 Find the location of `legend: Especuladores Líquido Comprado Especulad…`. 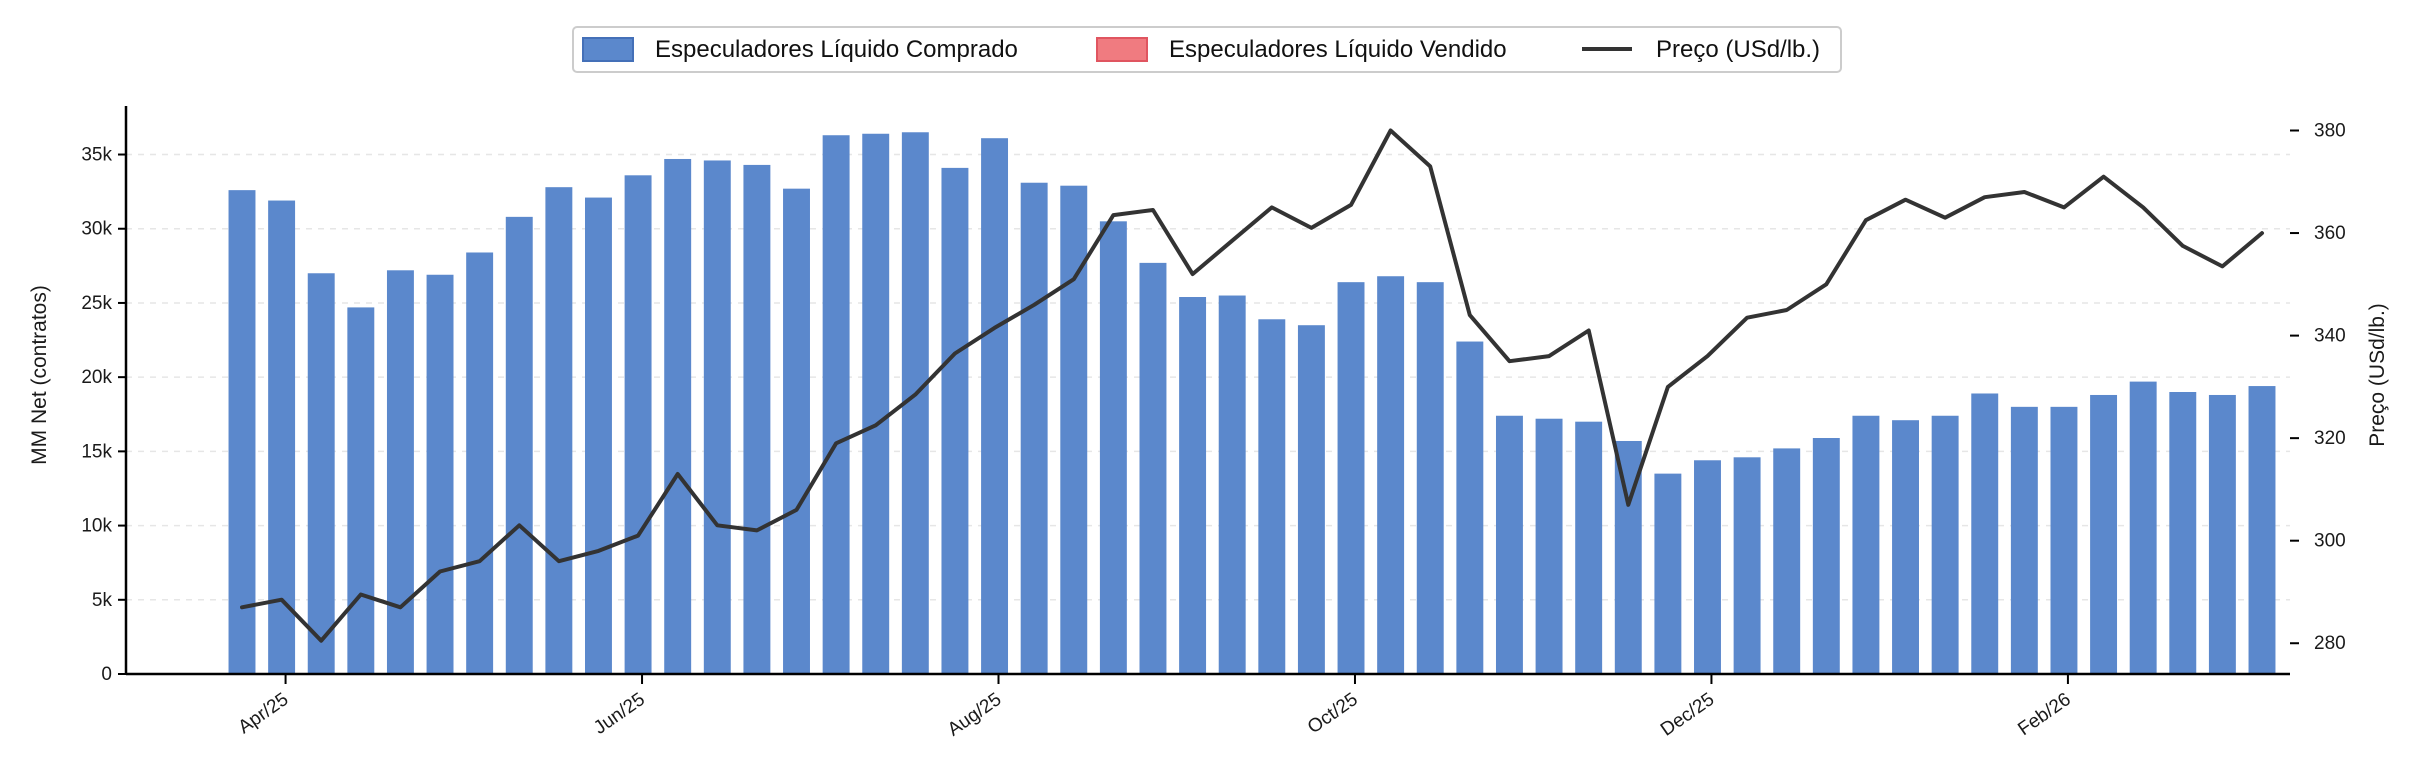

legend: Especuladores Líquido Comprado Especulad… is located at coordinates (1207, 49).